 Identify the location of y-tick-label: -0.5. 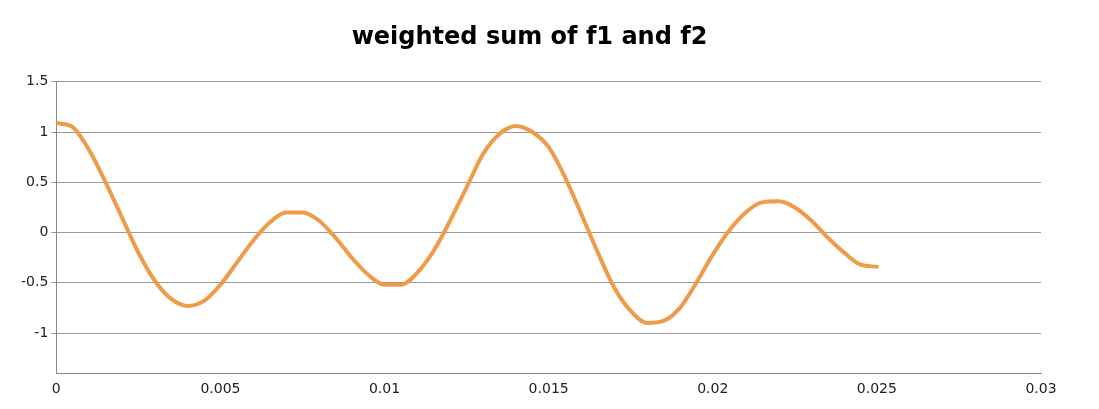
(34, 281).